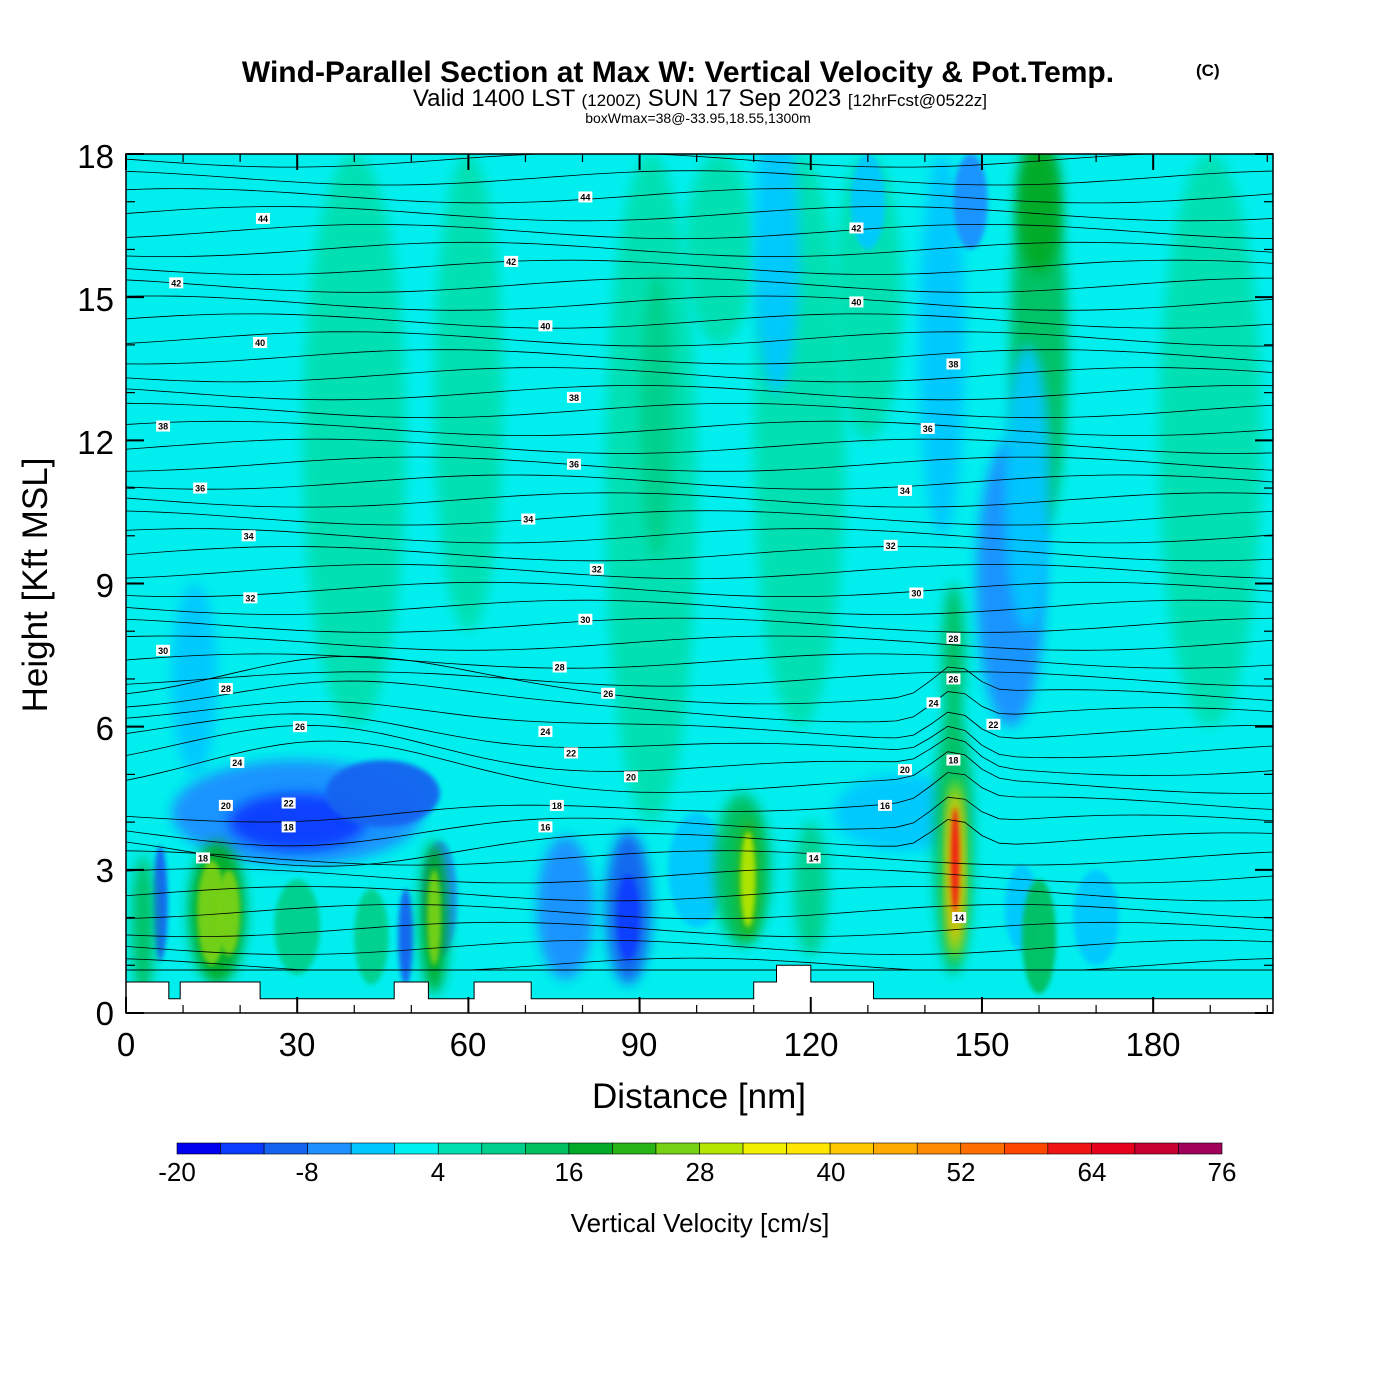 This screenshot has width=1400, height=1400. I want to click on subtitle-forecast: [12hrFcst@0522z], so click(917, 100).